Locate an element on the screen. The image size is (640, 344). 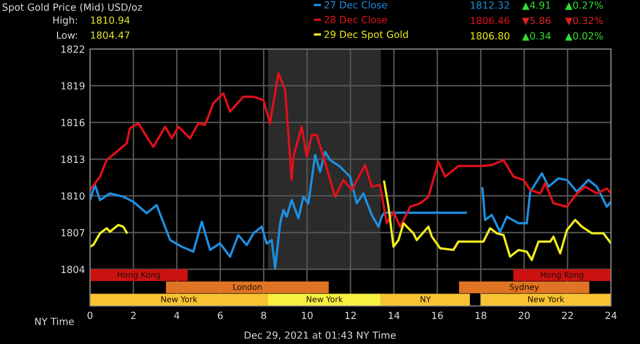
x-tick-label: 0 is located at coordinates (90, 316).